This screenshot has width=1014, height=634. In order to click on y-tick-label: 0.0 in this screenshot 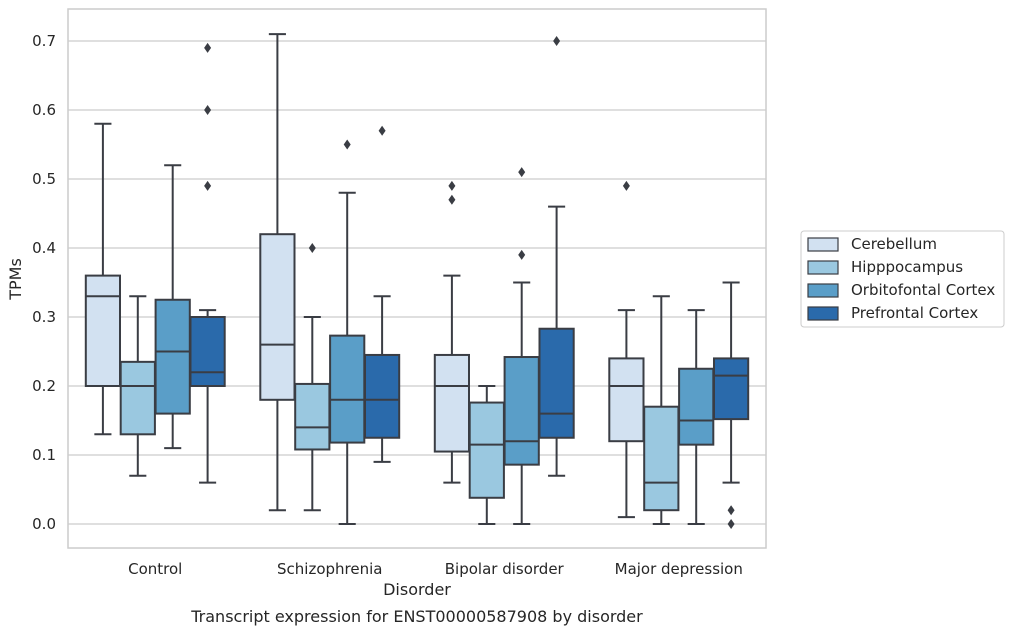, I will do `click(44, 524)`.